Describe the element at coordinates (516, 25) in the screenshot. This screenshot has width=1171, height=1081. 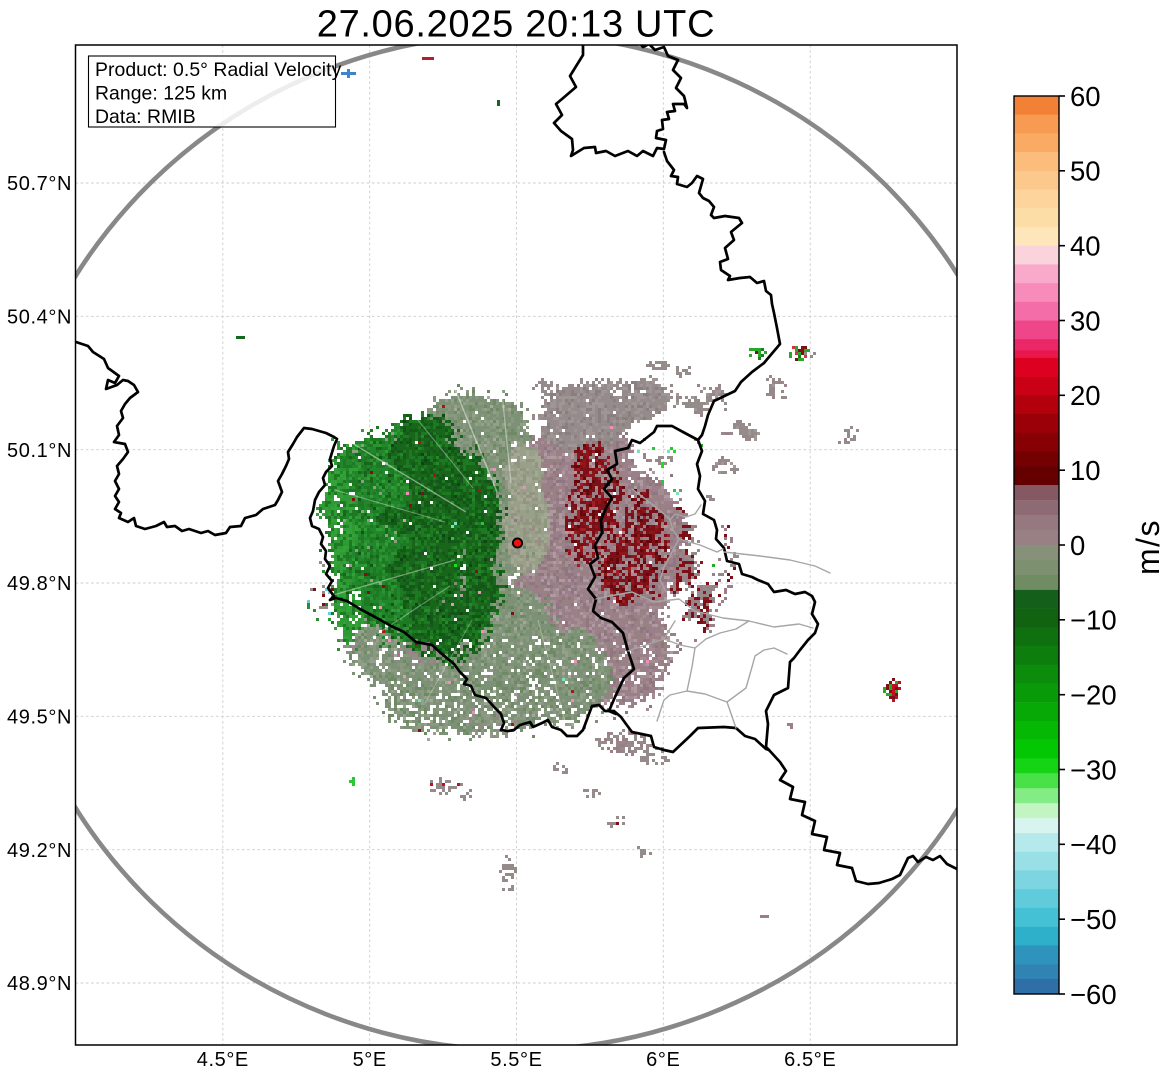
I see `svg-text: 27.06.2025 20:13 UTC` at that location.